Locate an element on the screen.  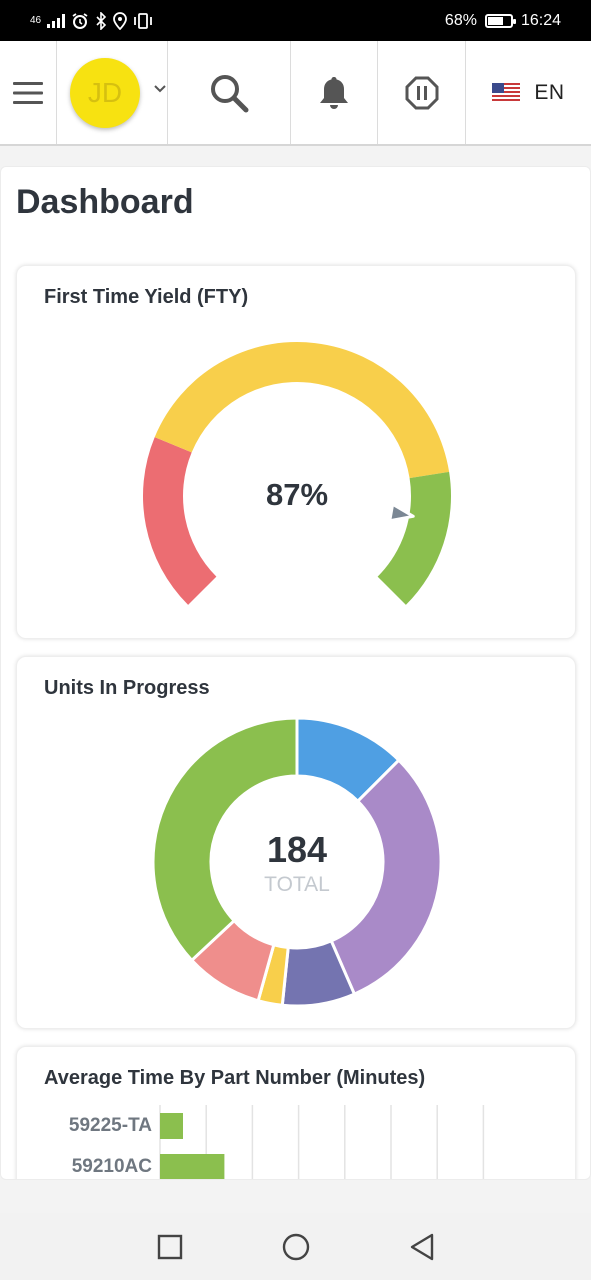
status-icons-right: 68% 16:24 is located at coordinates (503, 21).